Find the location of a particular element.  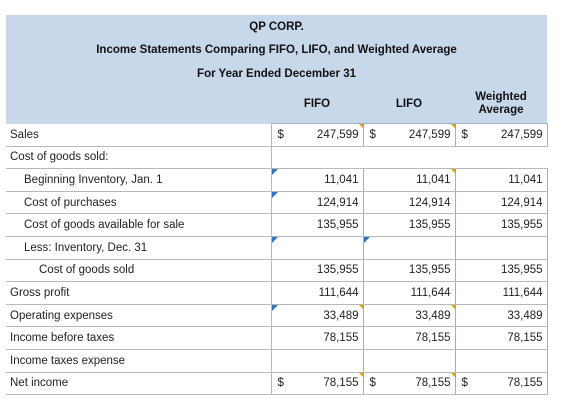

table-row: Income taxes expense is located at coordinates (277, 360).